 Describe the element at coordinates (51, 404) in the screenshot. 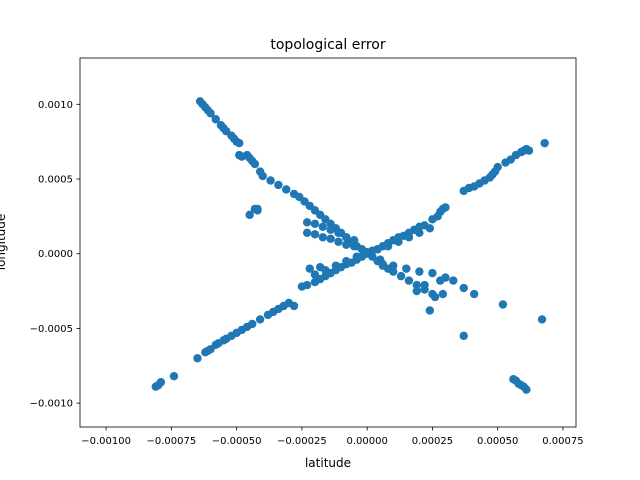

I see `y-tick-label: −0.0010` at that location.